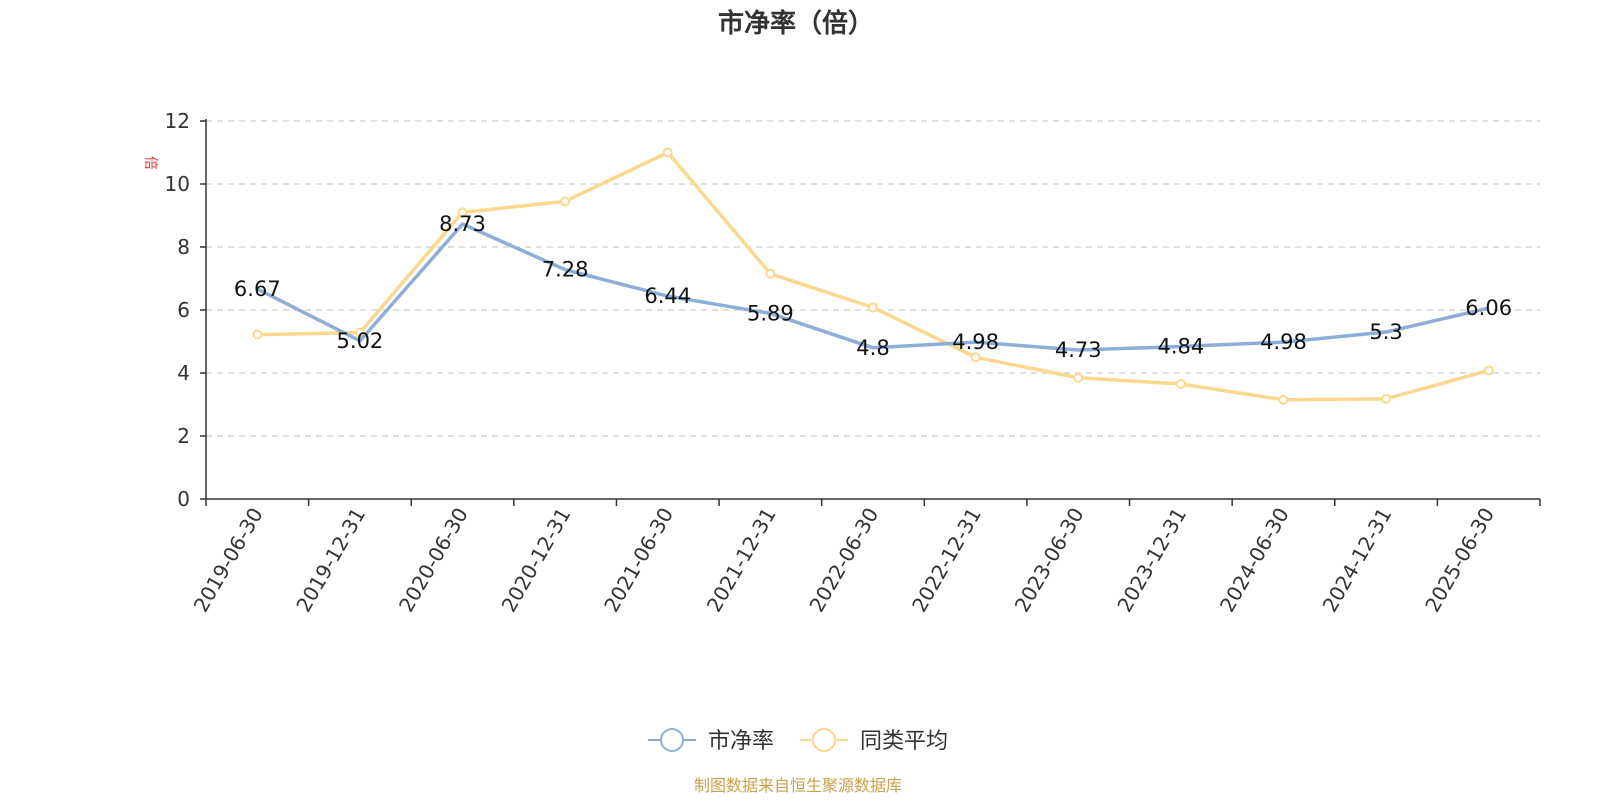  Describe the element at coordinates (183, 436) in the screenshot. I see `y-tick-label: 2` at that location.